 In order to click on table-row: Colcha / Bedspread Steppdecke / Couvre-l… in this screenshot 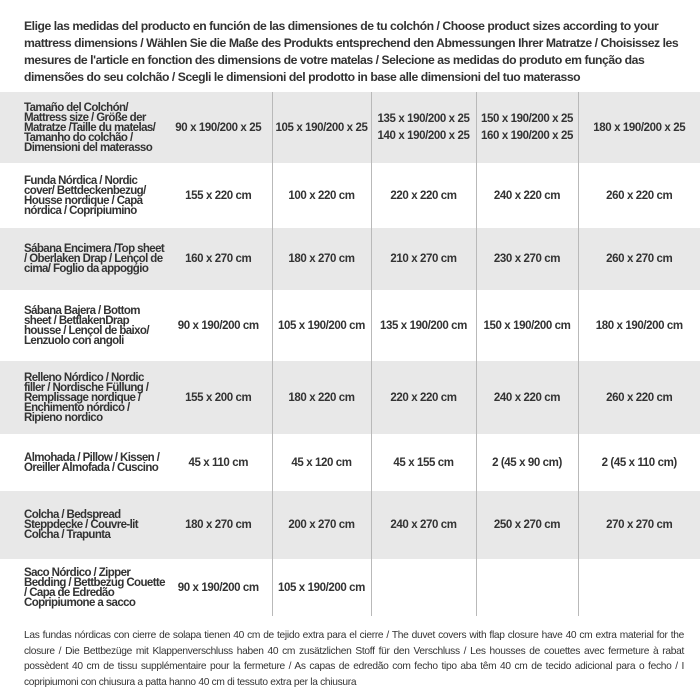, I will do `click(350, 525)`.